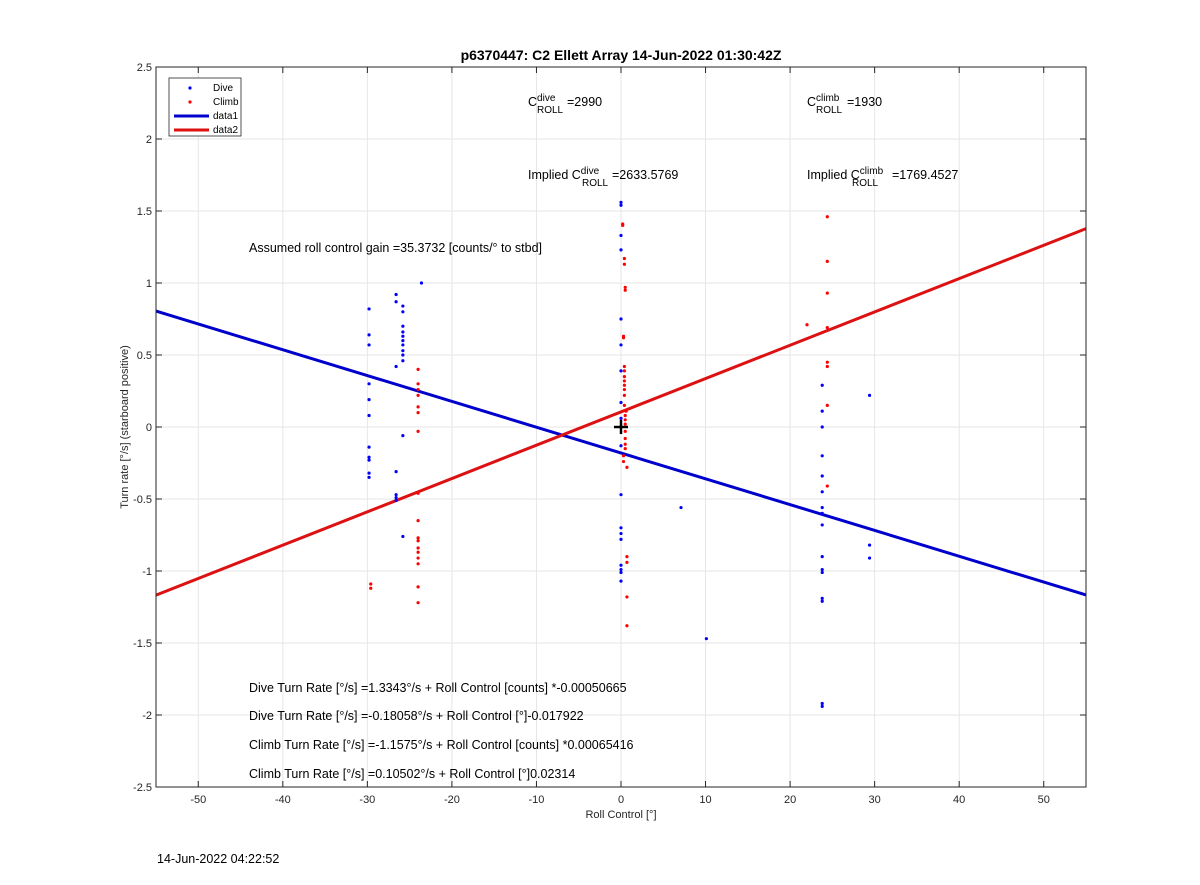  What do you see at coordinates (620, 815) in the screenshot?
I see `x-axis-label: Roll Control [°]` at bounding box center [620, 815].